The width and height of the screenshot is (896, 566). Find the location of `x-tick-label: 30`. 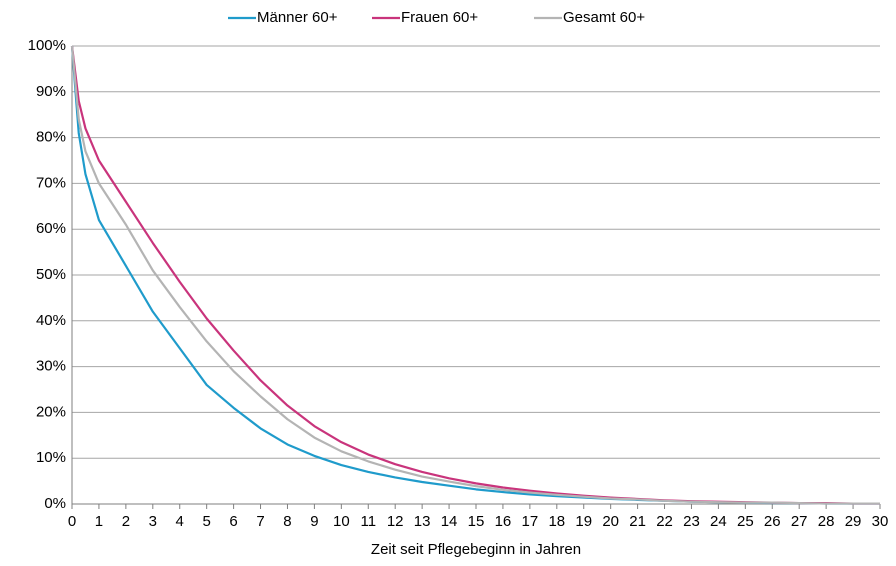

x-tick-label: 30 is located at coordinates (880, 521).